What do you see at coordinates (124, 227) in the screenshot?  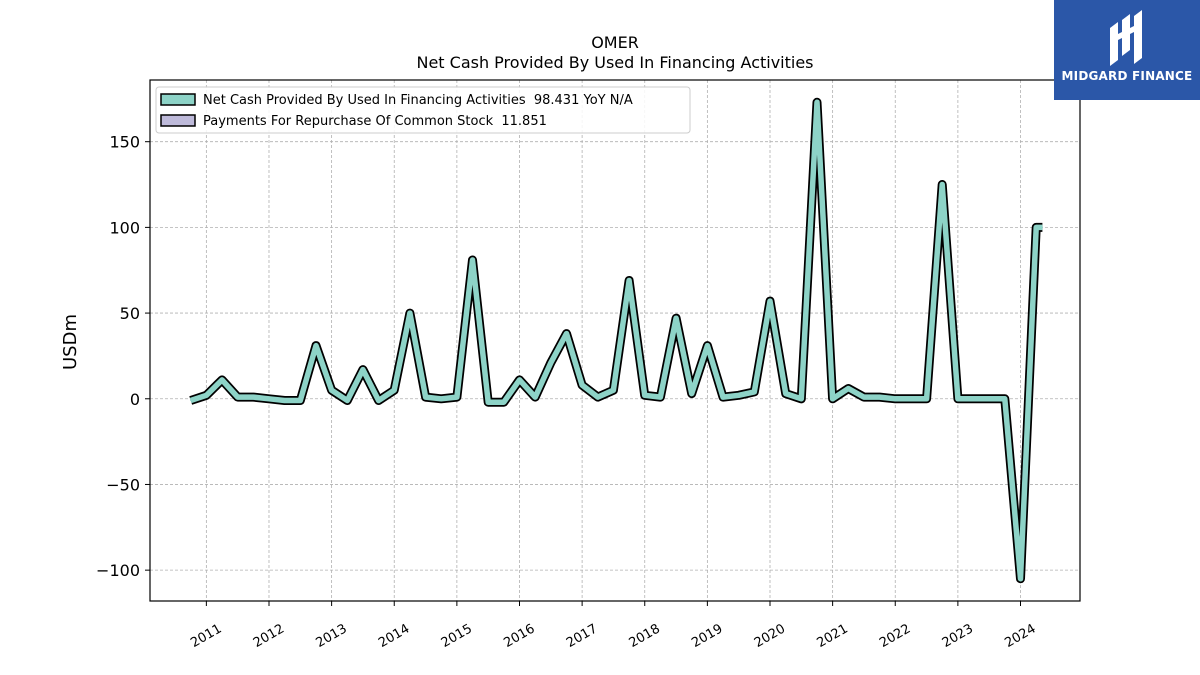 I see `y-tick-label: 100` at bounding box center [124, 227].